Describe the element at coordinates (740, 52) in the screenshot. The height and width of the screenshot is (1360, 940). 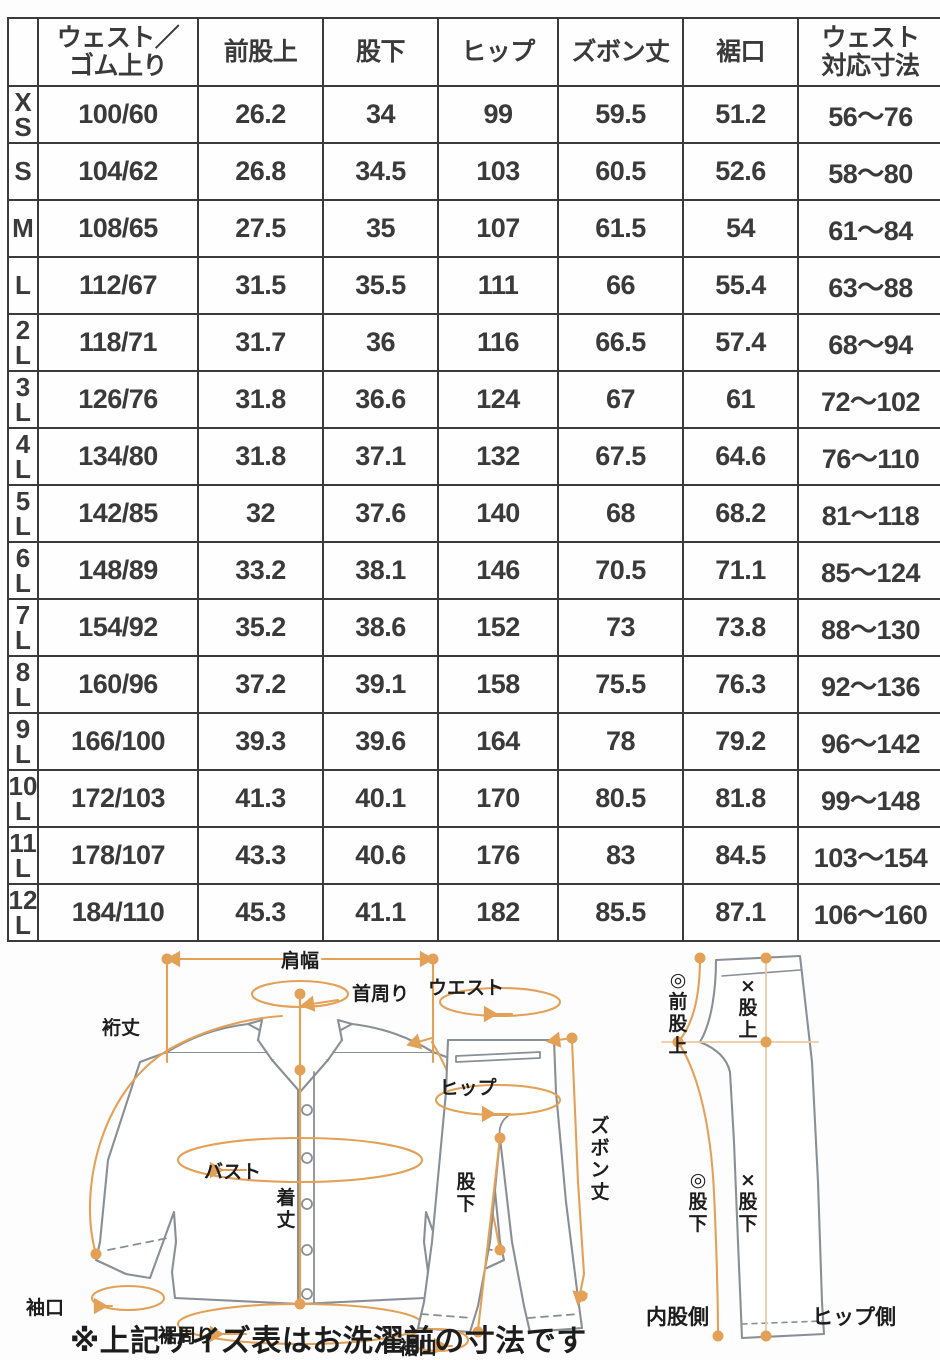
I see `header-cell-hem-opening: 裾口` at that location.